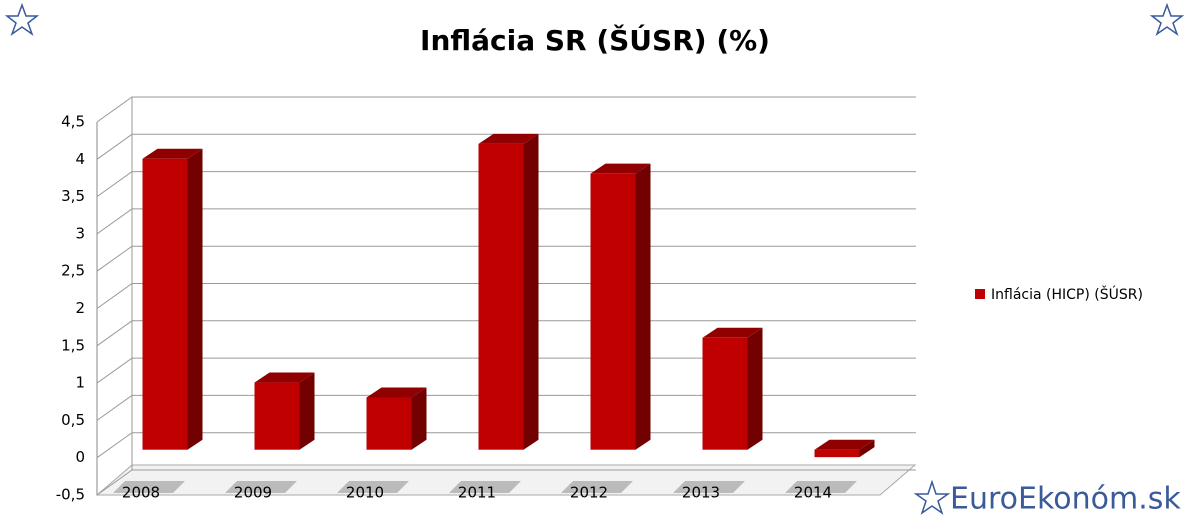 The width and height of the screenshot is (1193, 527). I want to click on y-tick-label: 4,5, so click(73, 122).